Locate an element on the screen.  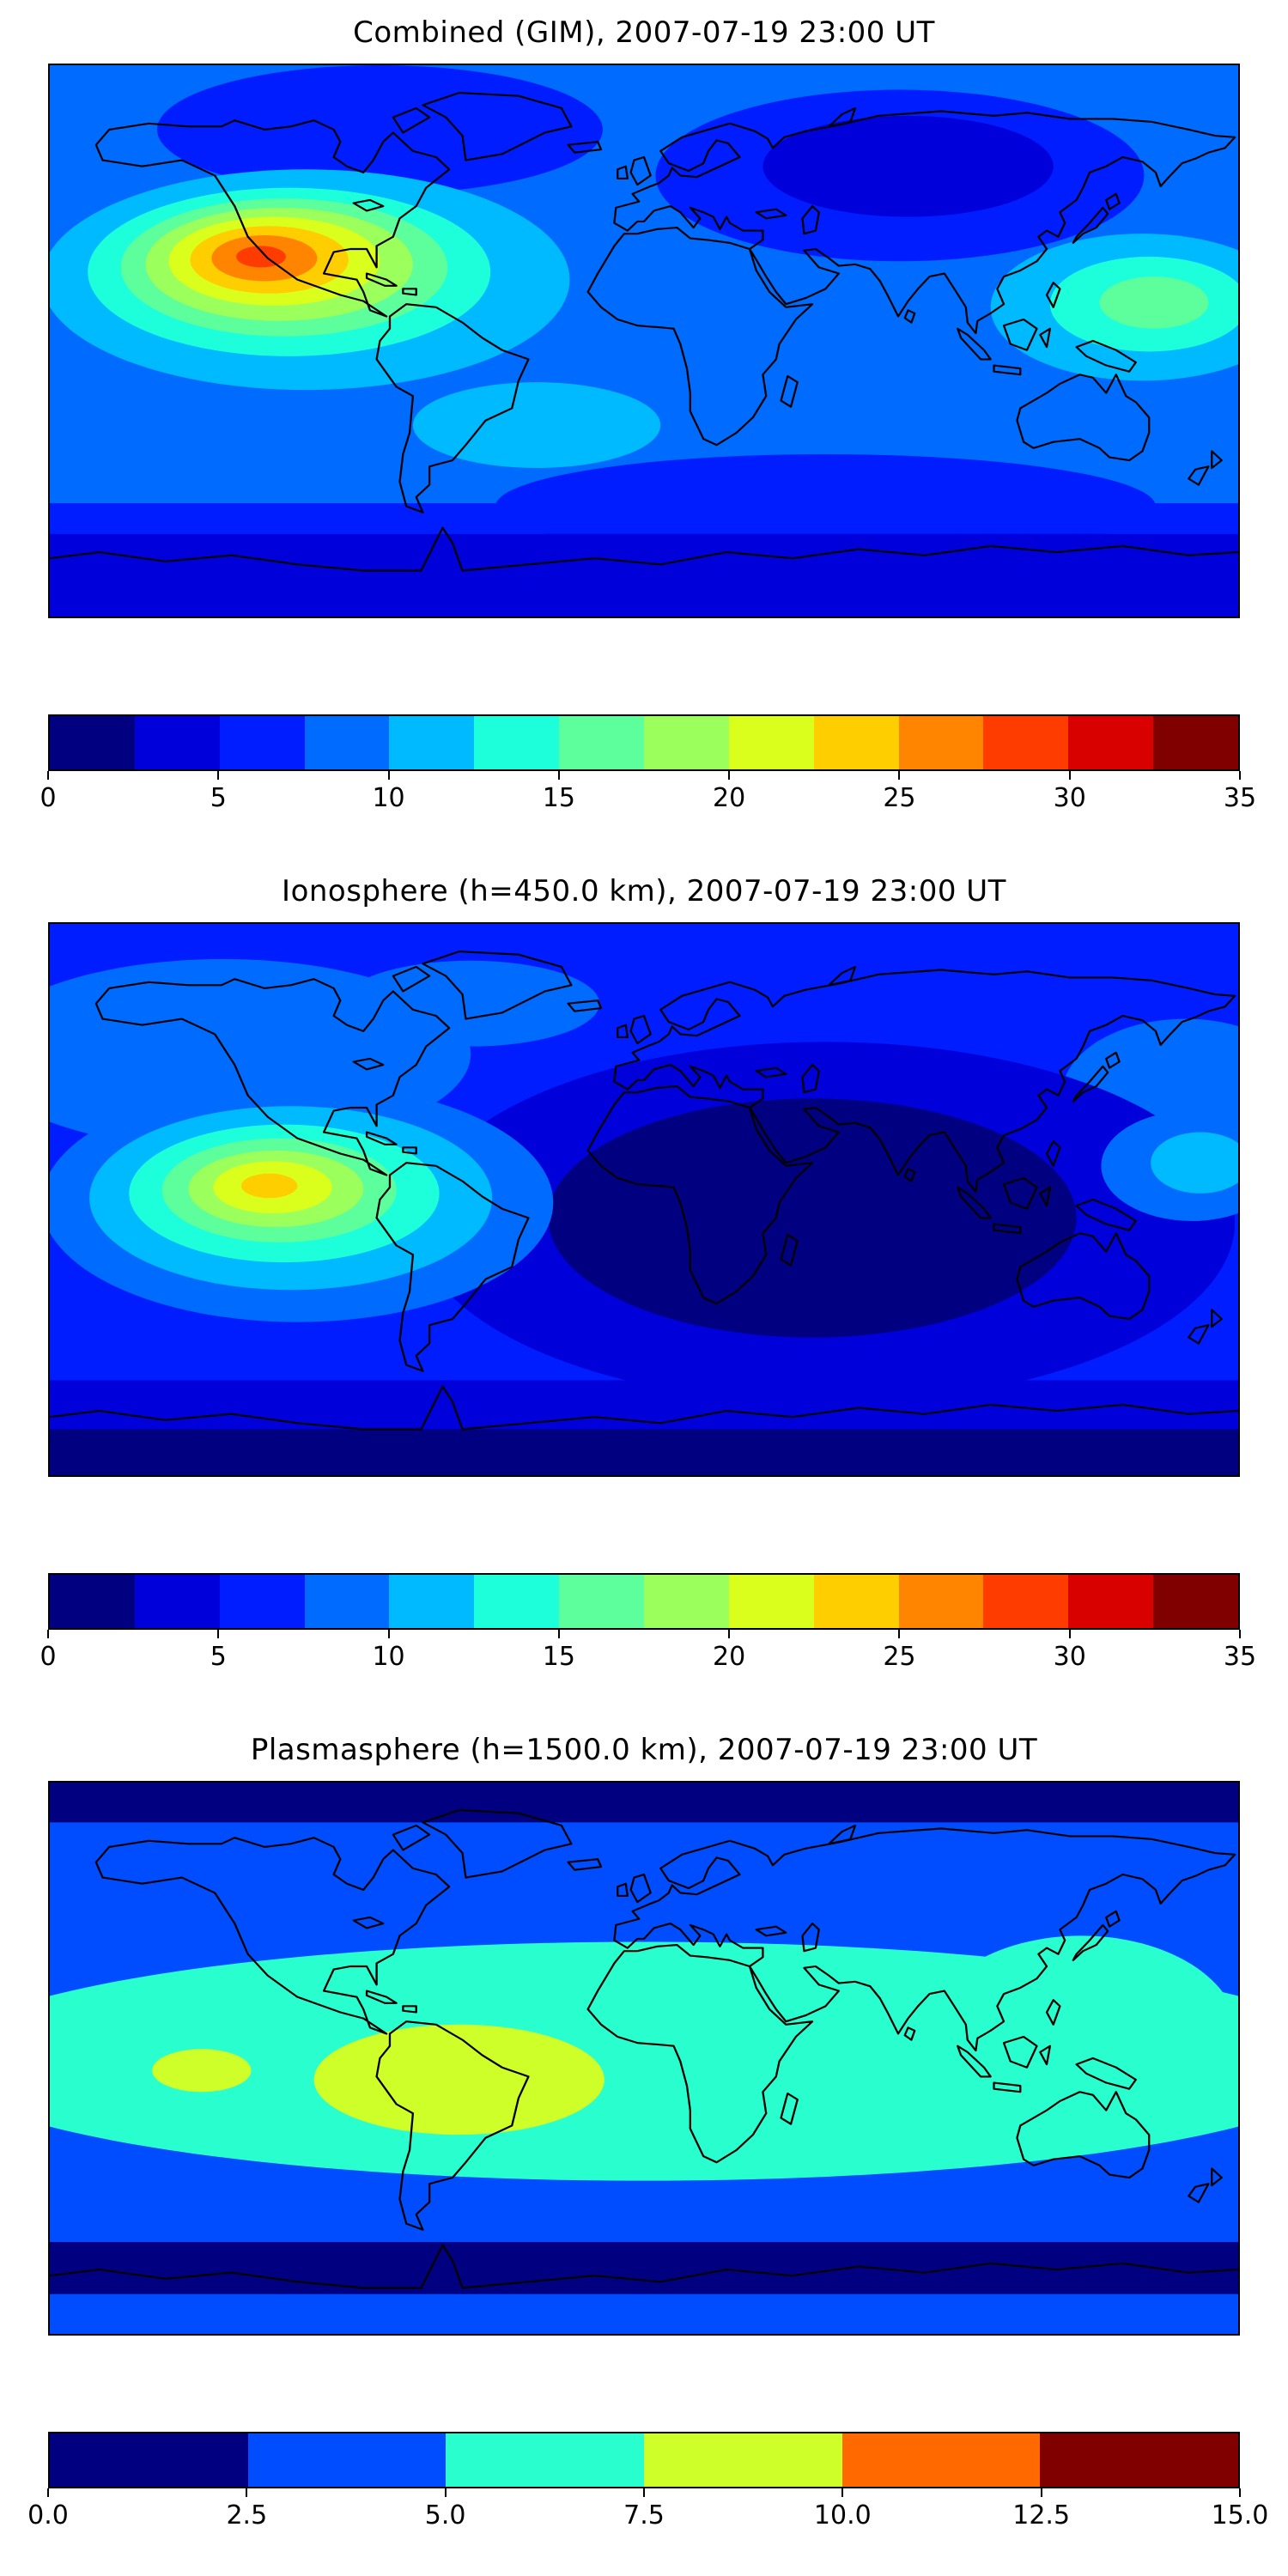
colorbar-axis-combined: 0 5 10 15 20 25 30 35 is located at coordinates (647, 799).